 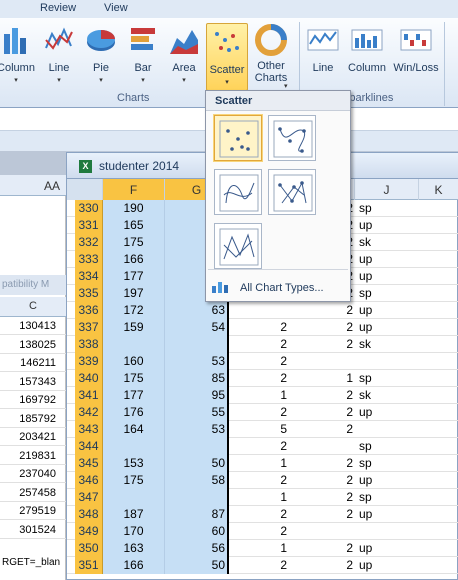 What do you see at coordinates (33, 419) in the screenshot?
I see `background-cell: 185792` at bounding box center [33, 419].